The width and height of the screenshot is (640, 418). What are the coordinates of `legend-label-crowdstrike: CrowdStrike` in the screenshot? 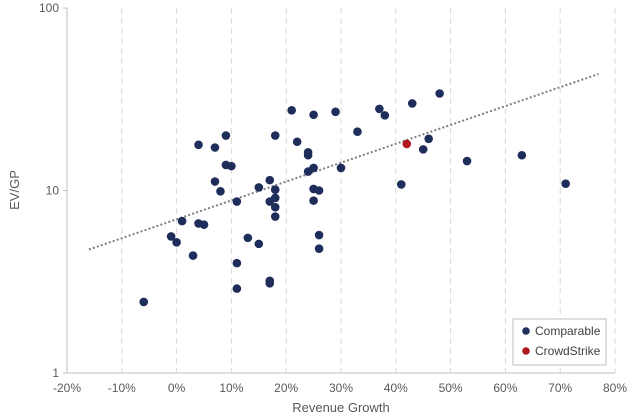 It's located at (568, 351).